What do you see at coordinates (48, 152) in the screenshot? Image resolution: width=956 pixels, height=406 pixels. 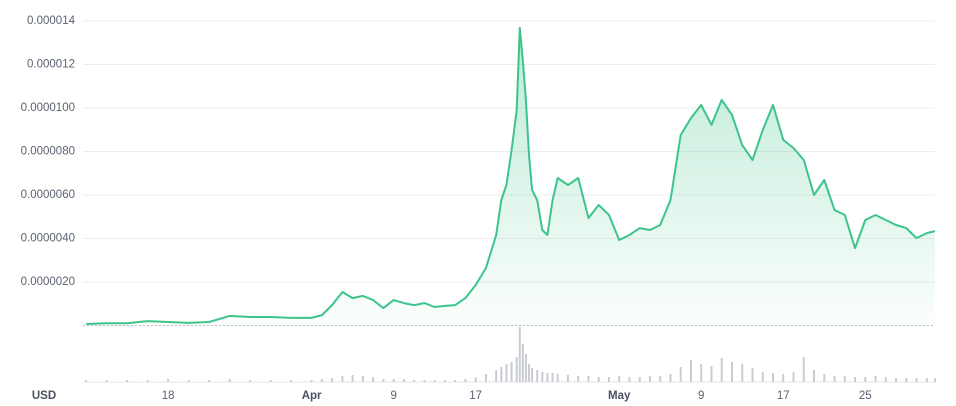 I see `y-tick-label: 0.0000080` at bounding box center [48, 152].